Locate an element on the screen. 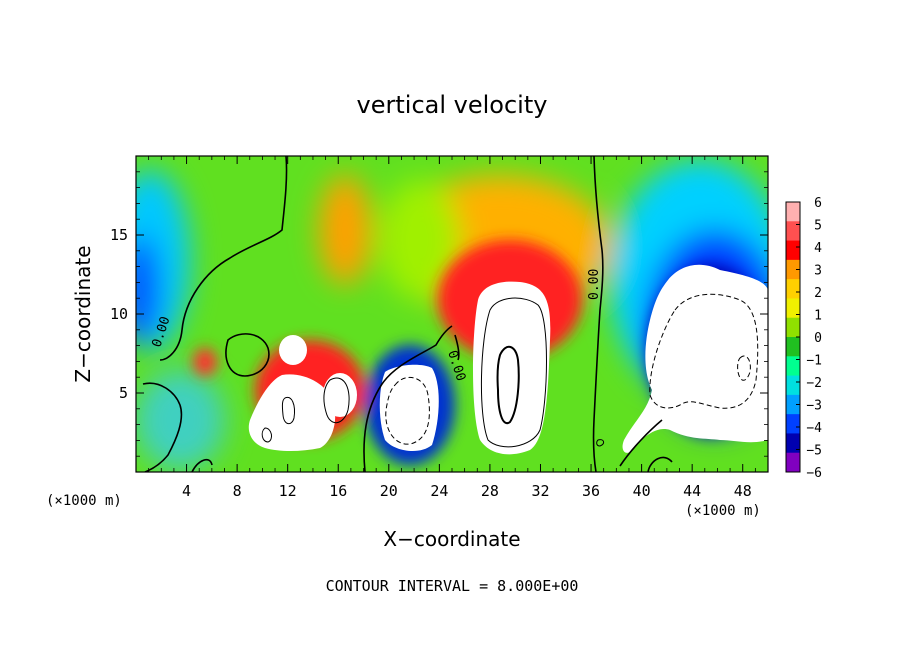  x10-contour is located at coordinates (267, 435).